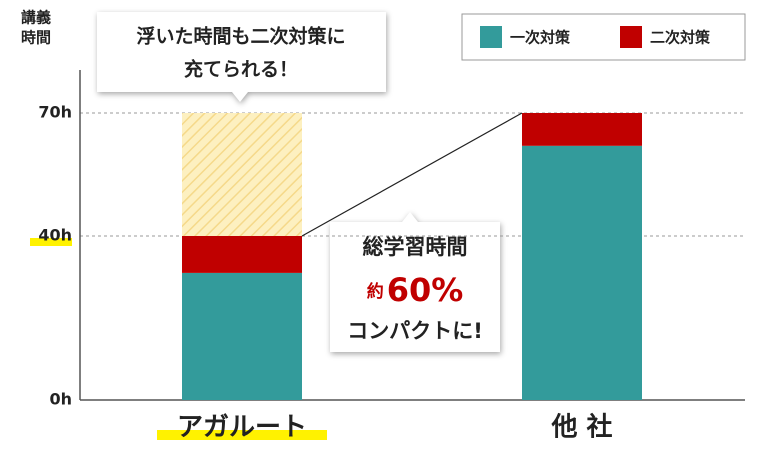  What do you see at coordinates (415, 331) in the screenshot?
I see `callout-text: コンパクトに!` at bounding box center [415, 331].